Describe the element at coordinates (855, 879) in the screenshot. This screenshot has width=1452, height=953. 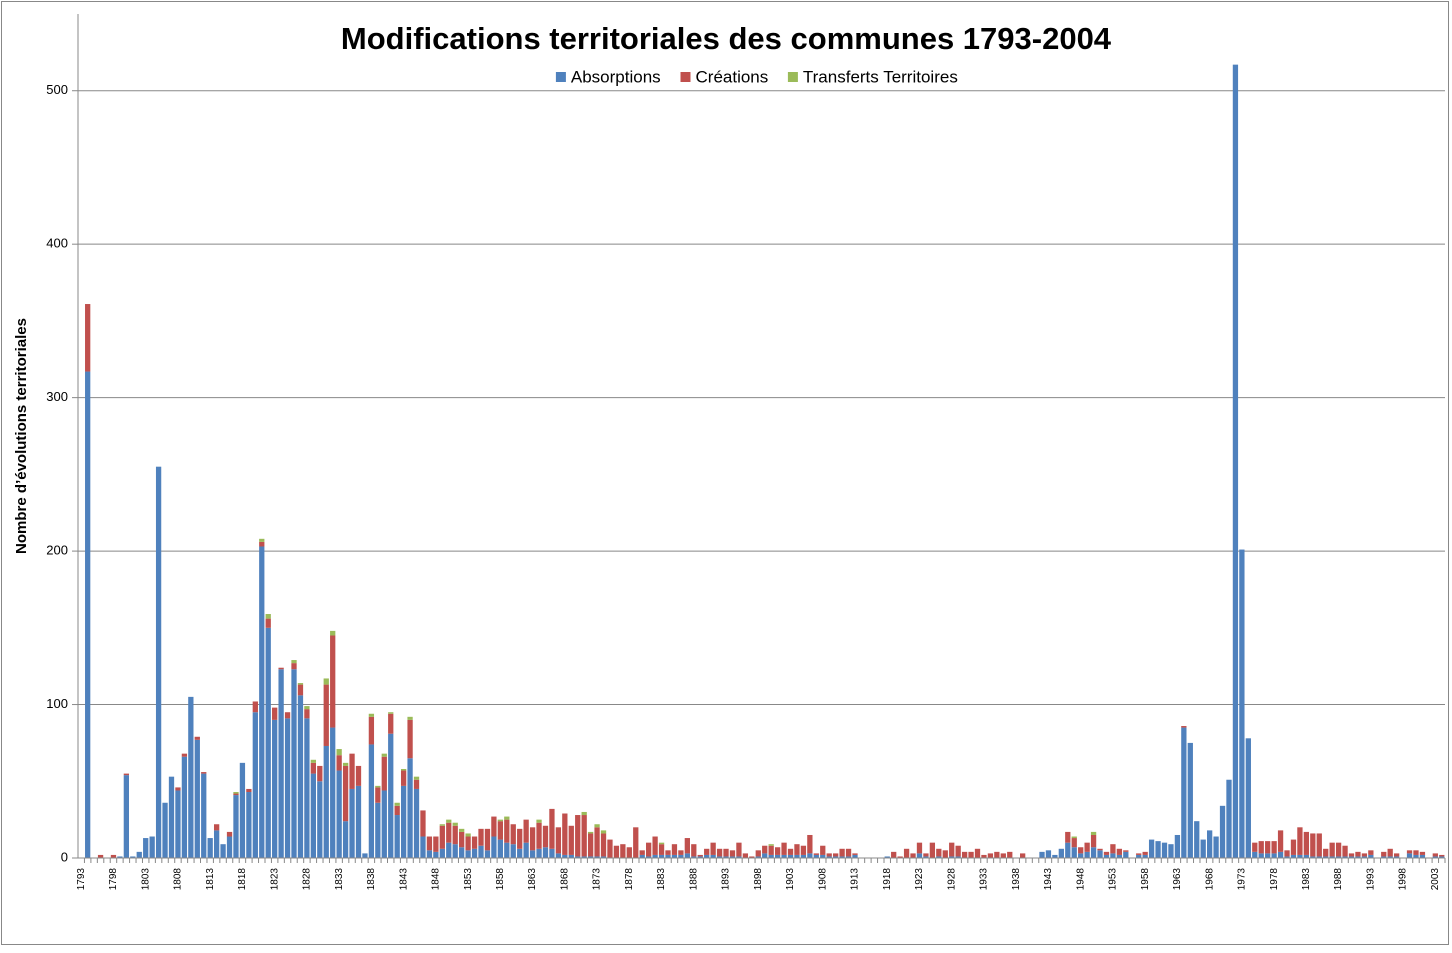
I see `x-tick-label: 1913` at that location.